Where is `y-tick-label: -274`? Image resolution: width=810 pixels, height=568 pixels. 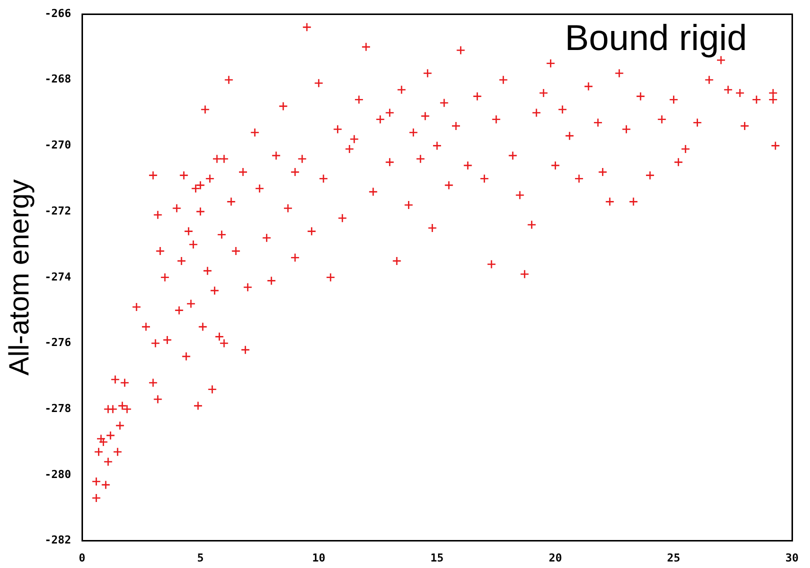 y-tick-label: -274 is located at coordinates (58, 277).